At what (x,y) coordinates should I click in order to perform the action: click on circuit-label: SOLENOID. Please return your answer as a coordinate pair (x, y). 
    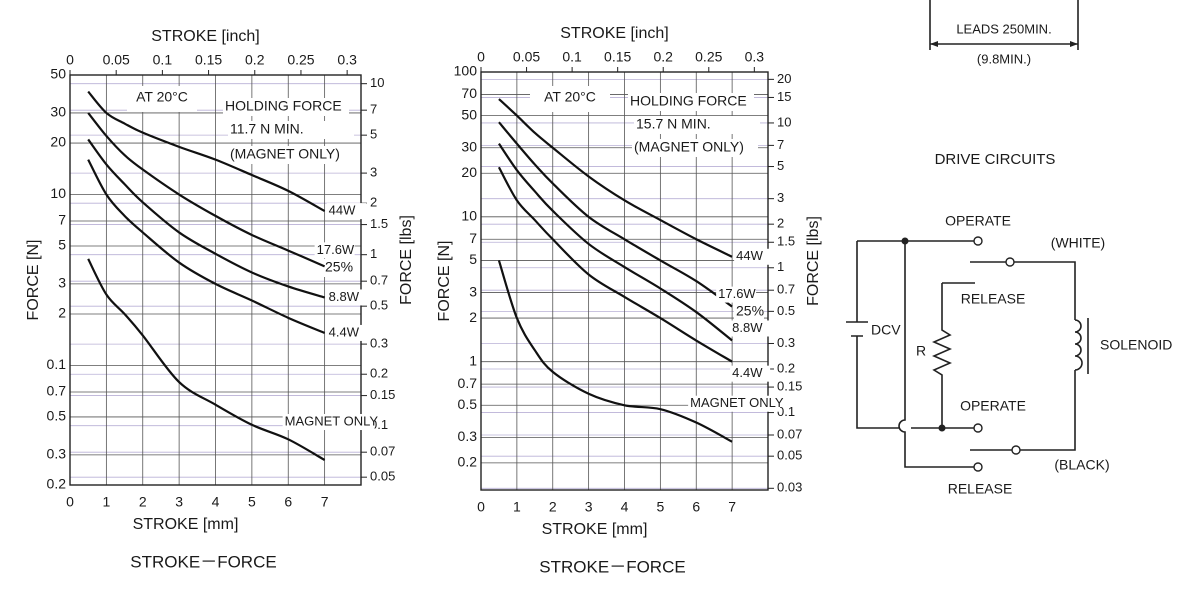
    Looking at the image, I should click on (1136, 345).